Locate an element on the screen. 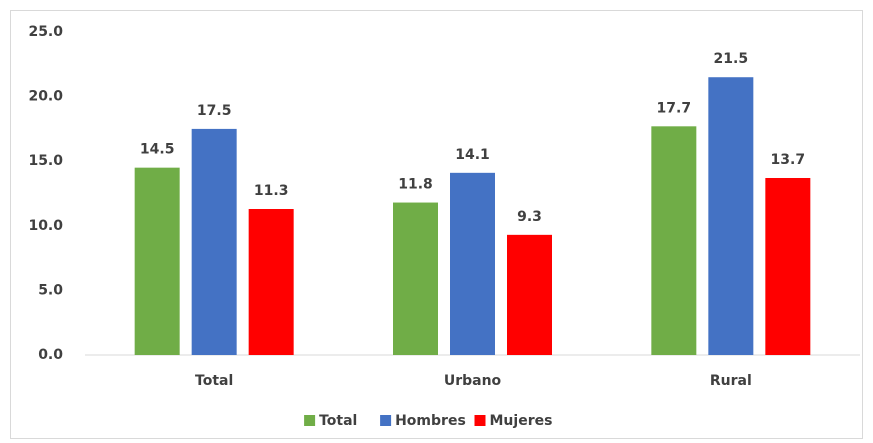  data-label: 9.3 is located at coordinates (529, 217).